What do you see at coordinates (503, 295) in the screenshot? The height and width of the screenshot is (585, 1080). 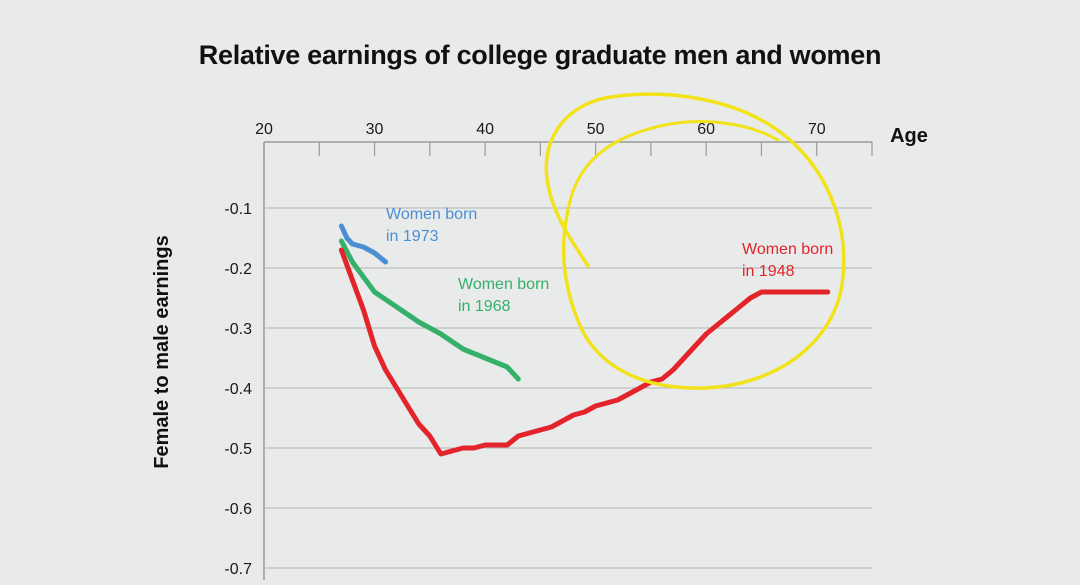 I see `series-label-1: Women born in 1968` at bounding box center [503, 295].